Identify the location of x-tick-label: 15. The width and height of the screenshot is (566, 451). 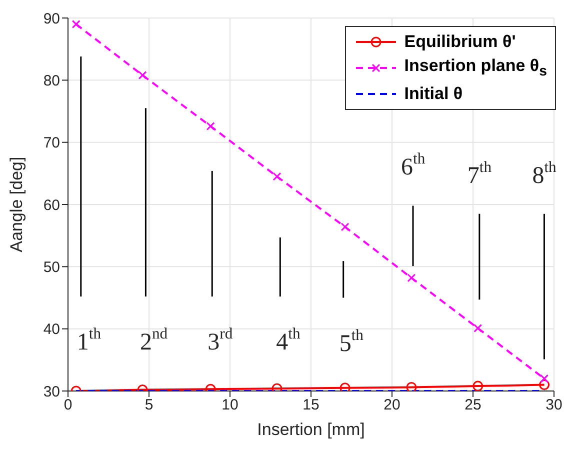
(311, 405).